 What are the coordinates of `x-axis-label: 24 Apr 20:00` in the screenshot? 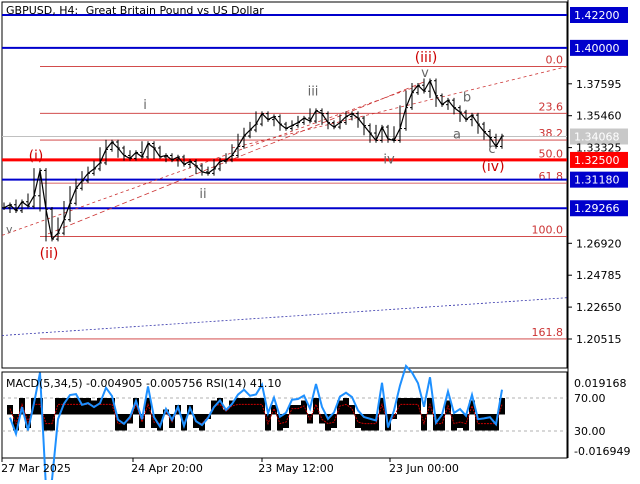 It's located at (167, 468).